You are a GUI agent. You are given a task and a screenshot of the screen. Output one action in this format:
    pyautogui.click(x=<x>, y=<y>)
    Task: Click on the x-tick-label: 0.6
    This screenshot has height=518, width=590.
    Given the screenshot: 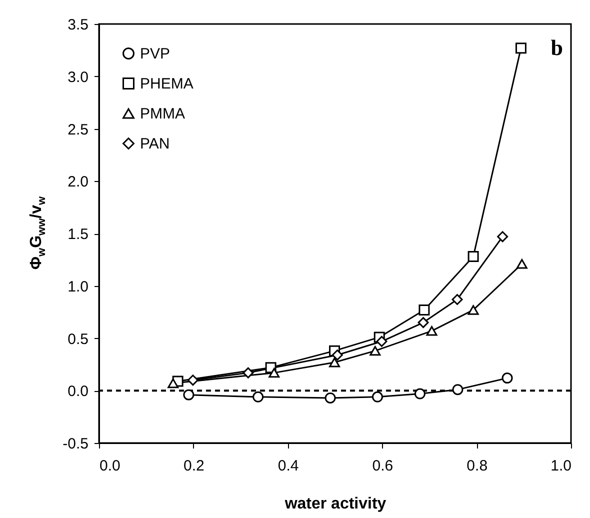 What is the action you would take?
    pyautogui.click(x=383, y=466)
    